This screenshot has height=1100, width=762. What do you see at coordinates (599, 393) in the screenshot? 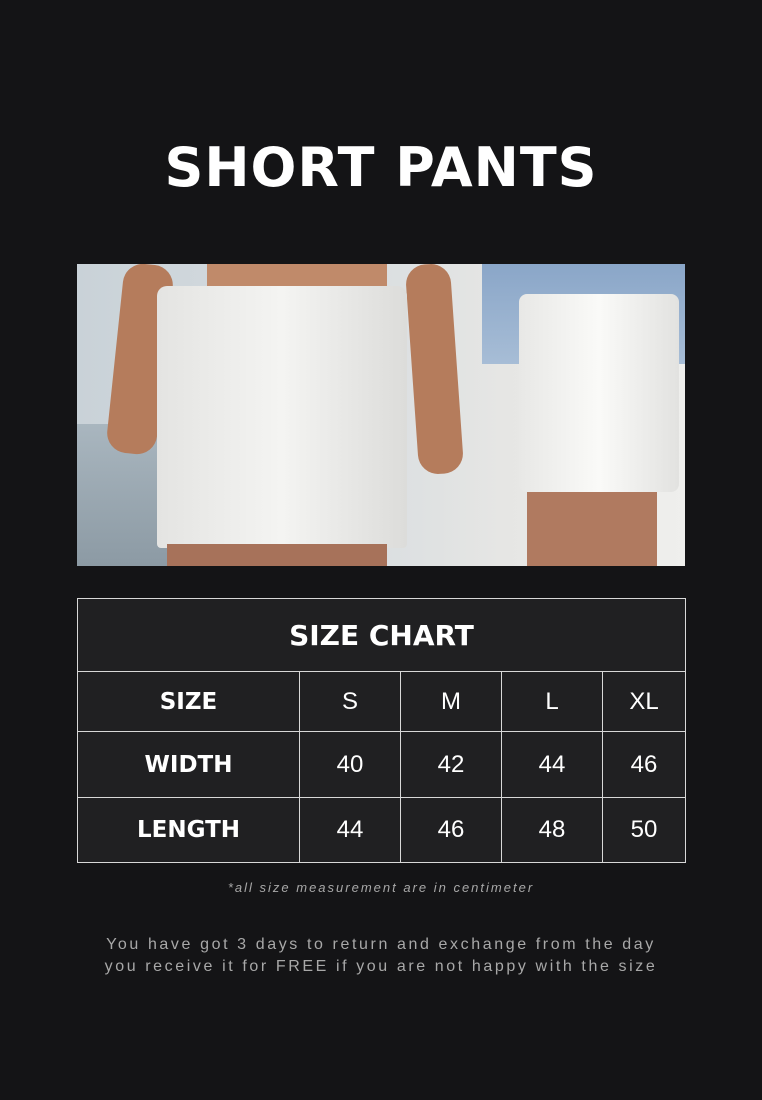
I see `shorts-right` at bounding box center [599, 393].